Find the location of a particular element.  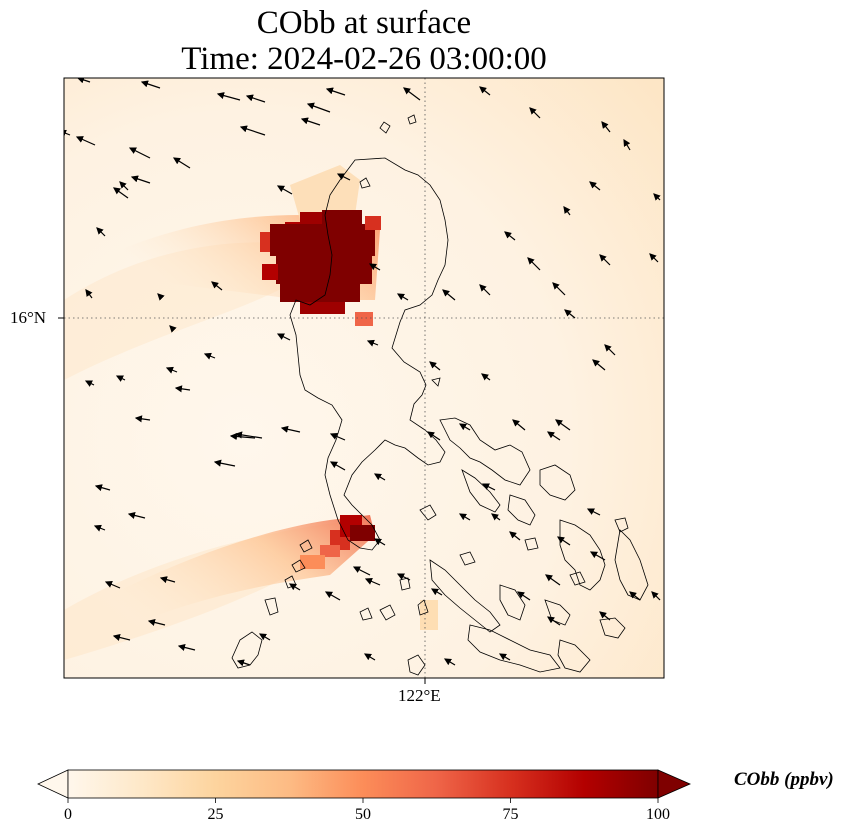

colorbar-gradient is located at coordinates (363, 784).